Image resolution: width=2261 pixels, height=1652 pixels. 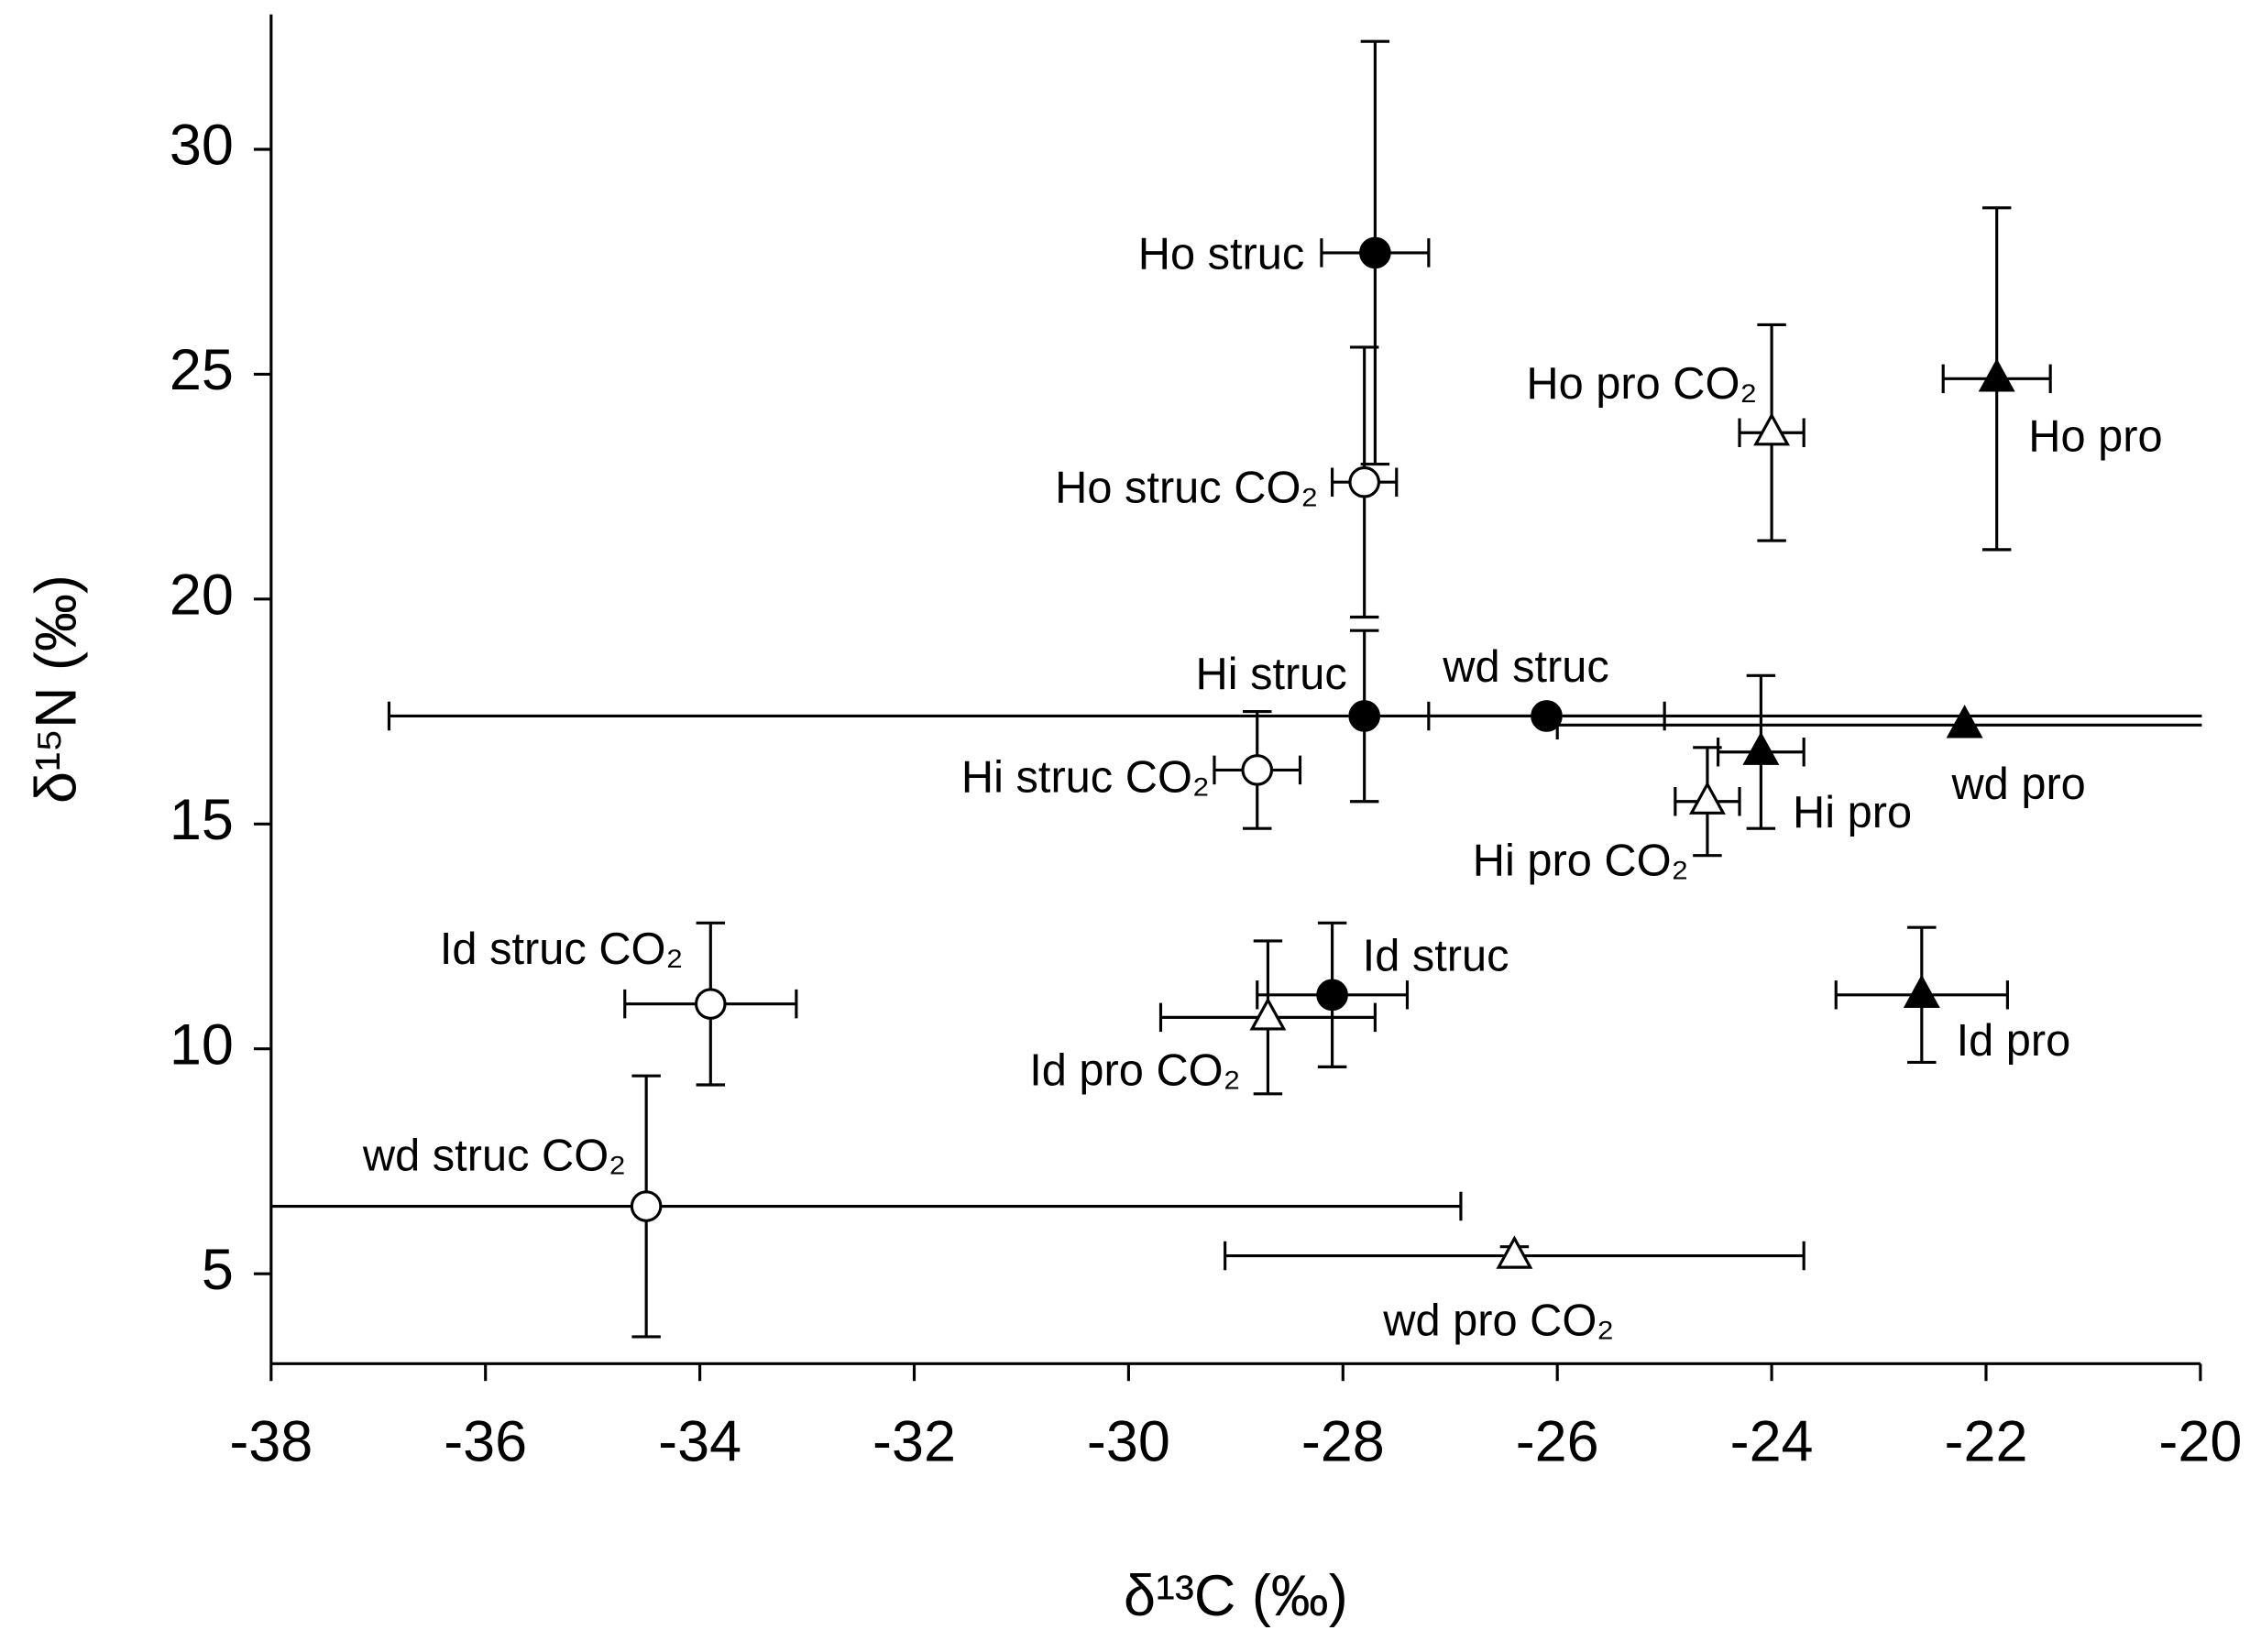 What do you see at coordinates (2014, 1041) in the screenshot?
I see `point-label: Id pro` at bounding box center [2014, 1041].